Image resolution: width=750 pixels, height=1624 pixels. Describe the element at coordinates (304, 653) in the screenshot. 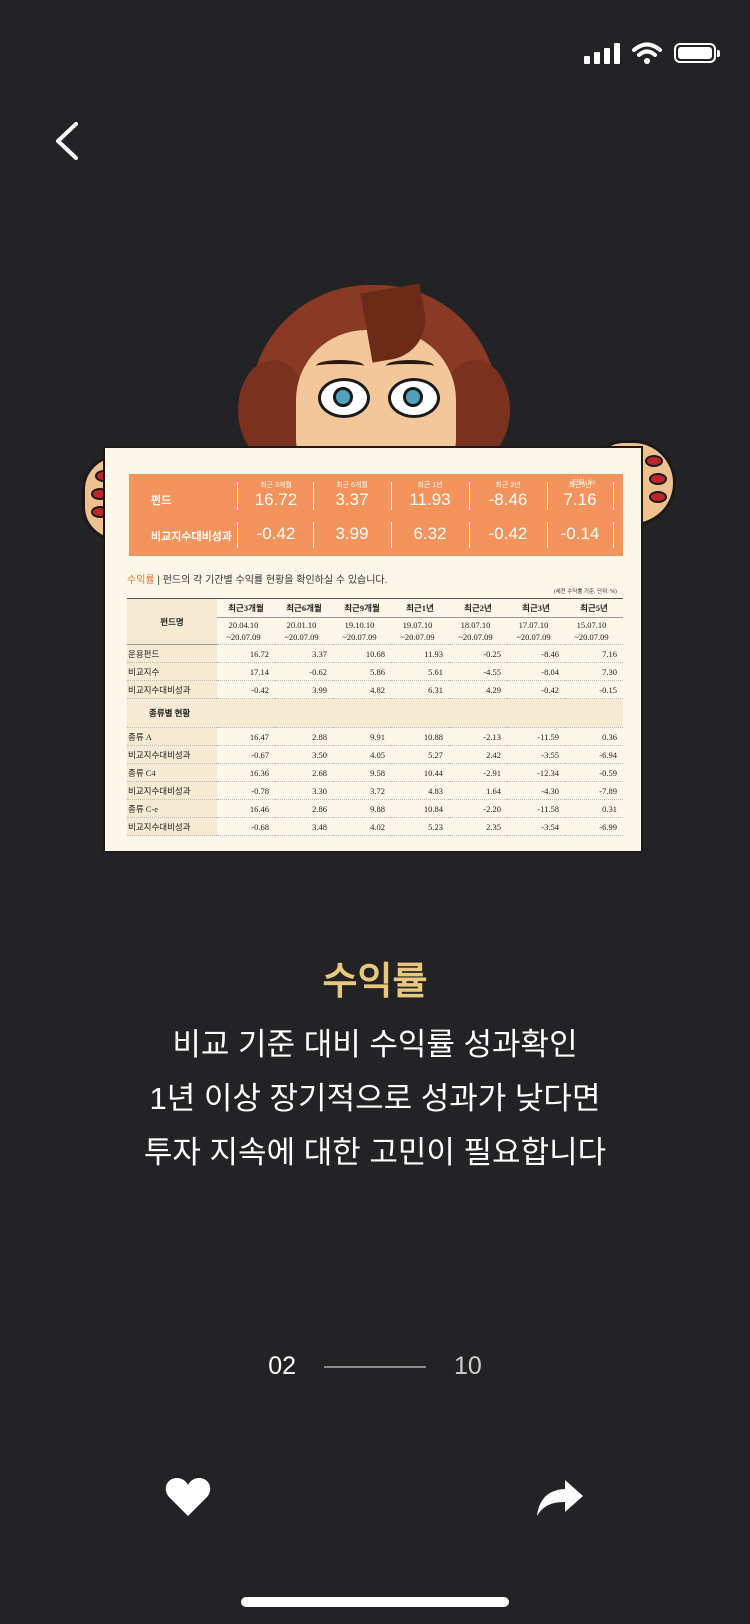

I see `table-cell: 3.37` at that location.